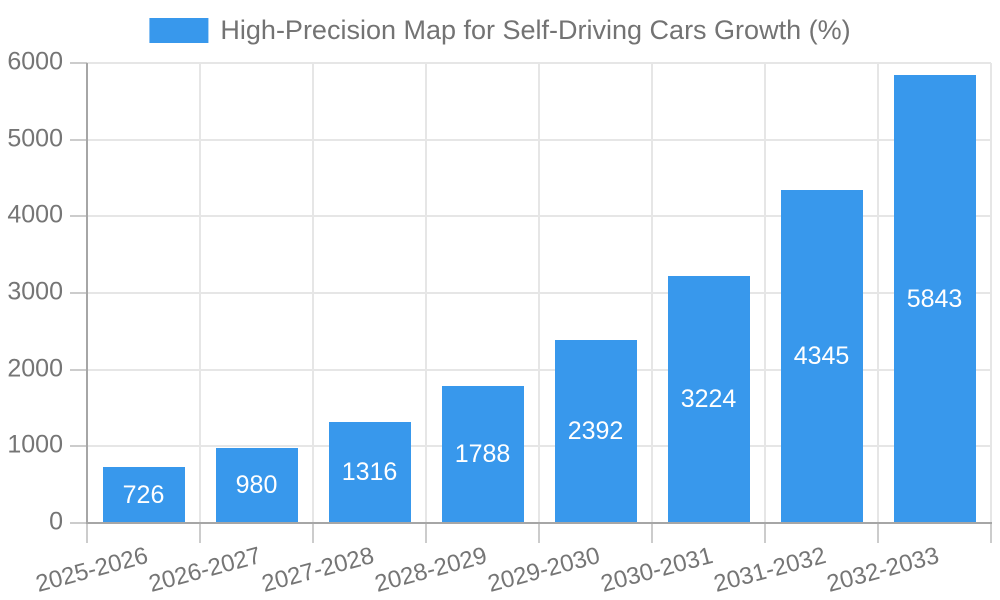  I want to click on bar: 5843, so click(934, 299).